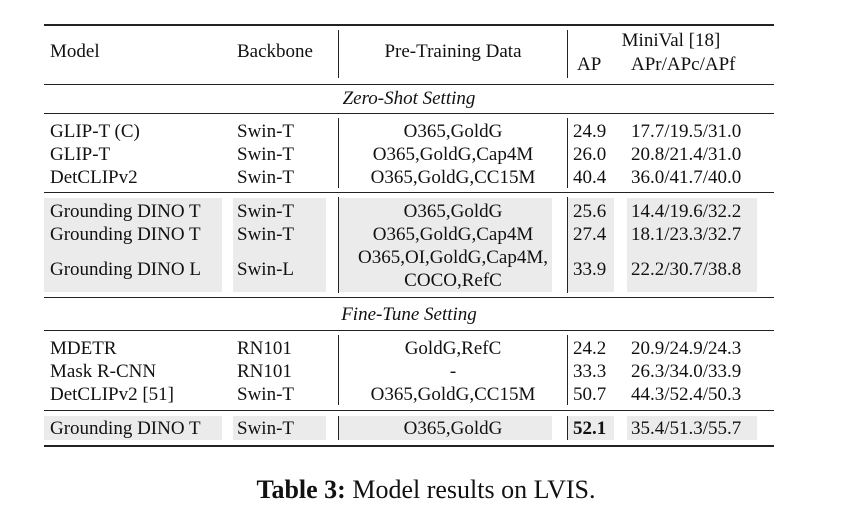  What do you see at coordinates (470, 489) in the screenshot?
I see `caption-text: Model results on LVIS.` at bounding box center [470, 489].